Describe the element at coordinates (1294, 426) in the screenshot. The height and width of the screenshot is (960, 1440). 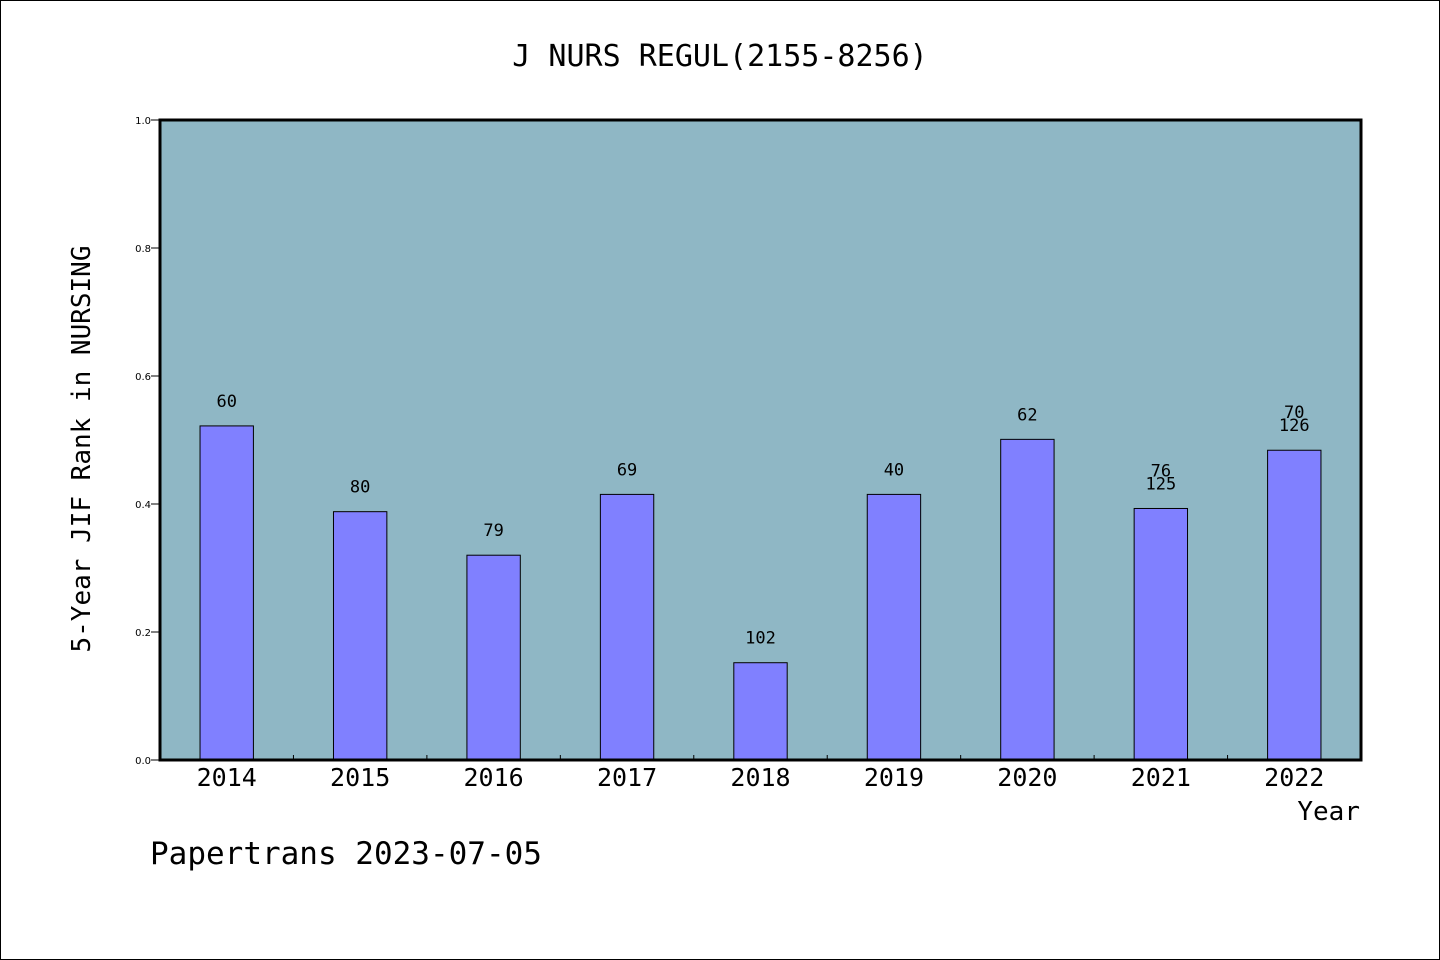
I see `data-label-2022-2: 126` at that location.